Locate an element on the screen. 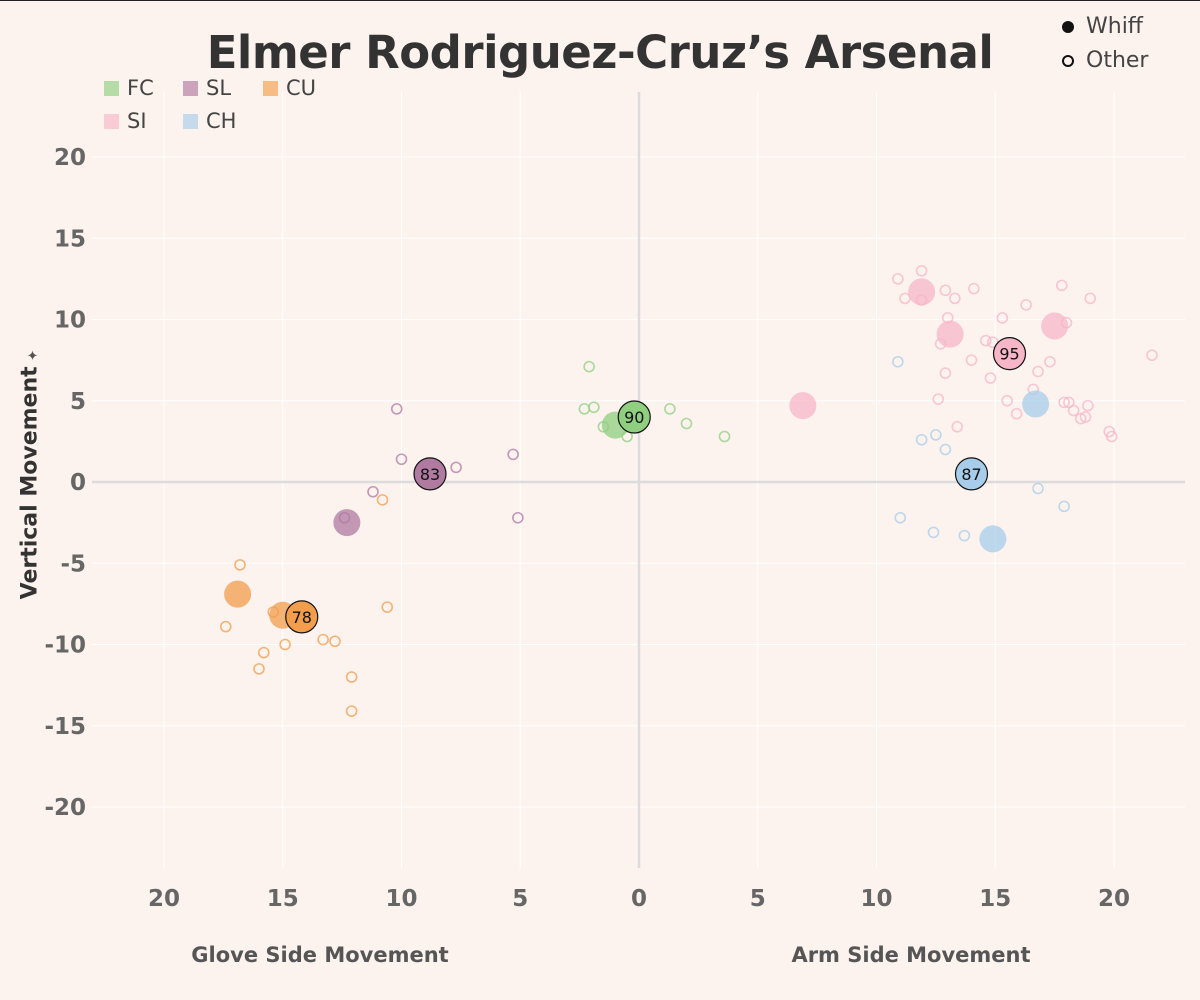 Image resolution: width=1200 pixels, height=1000 pixels. result-legend-item-other: Other is located at coordinates (1105, 60).